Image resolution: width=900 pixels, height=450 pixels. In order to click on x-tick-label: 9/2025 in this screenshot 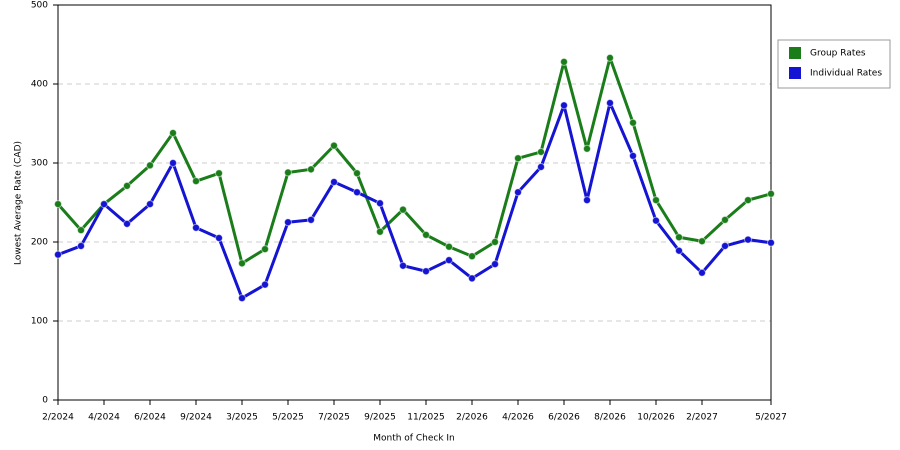, I will do `click(380, 418)`.